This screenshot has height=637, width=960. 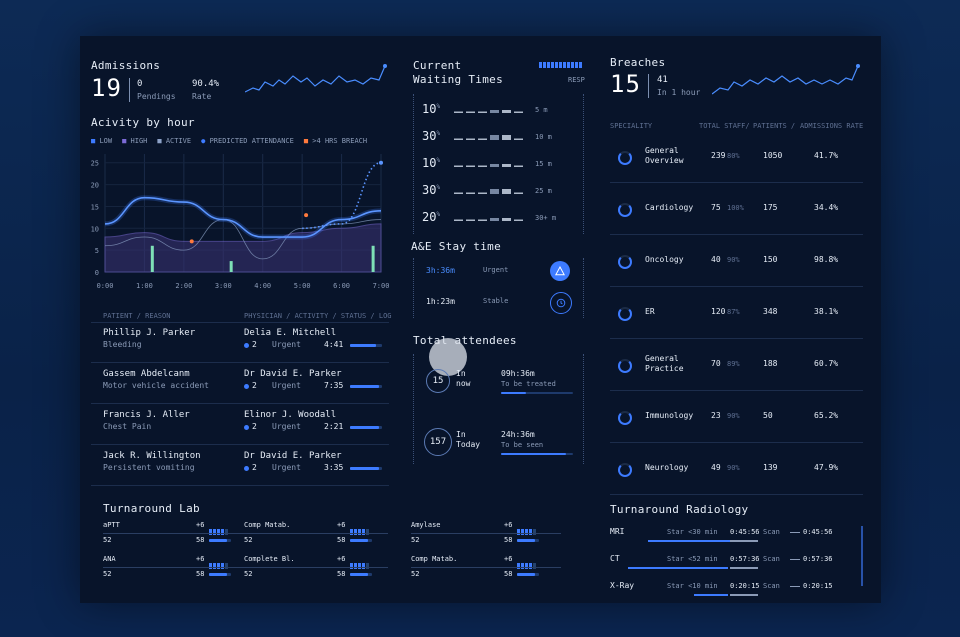 What do you see at coordinates (615, 558) in the screenshot?
I see `radiology-modality: CT` at bounding box center [615, 558].